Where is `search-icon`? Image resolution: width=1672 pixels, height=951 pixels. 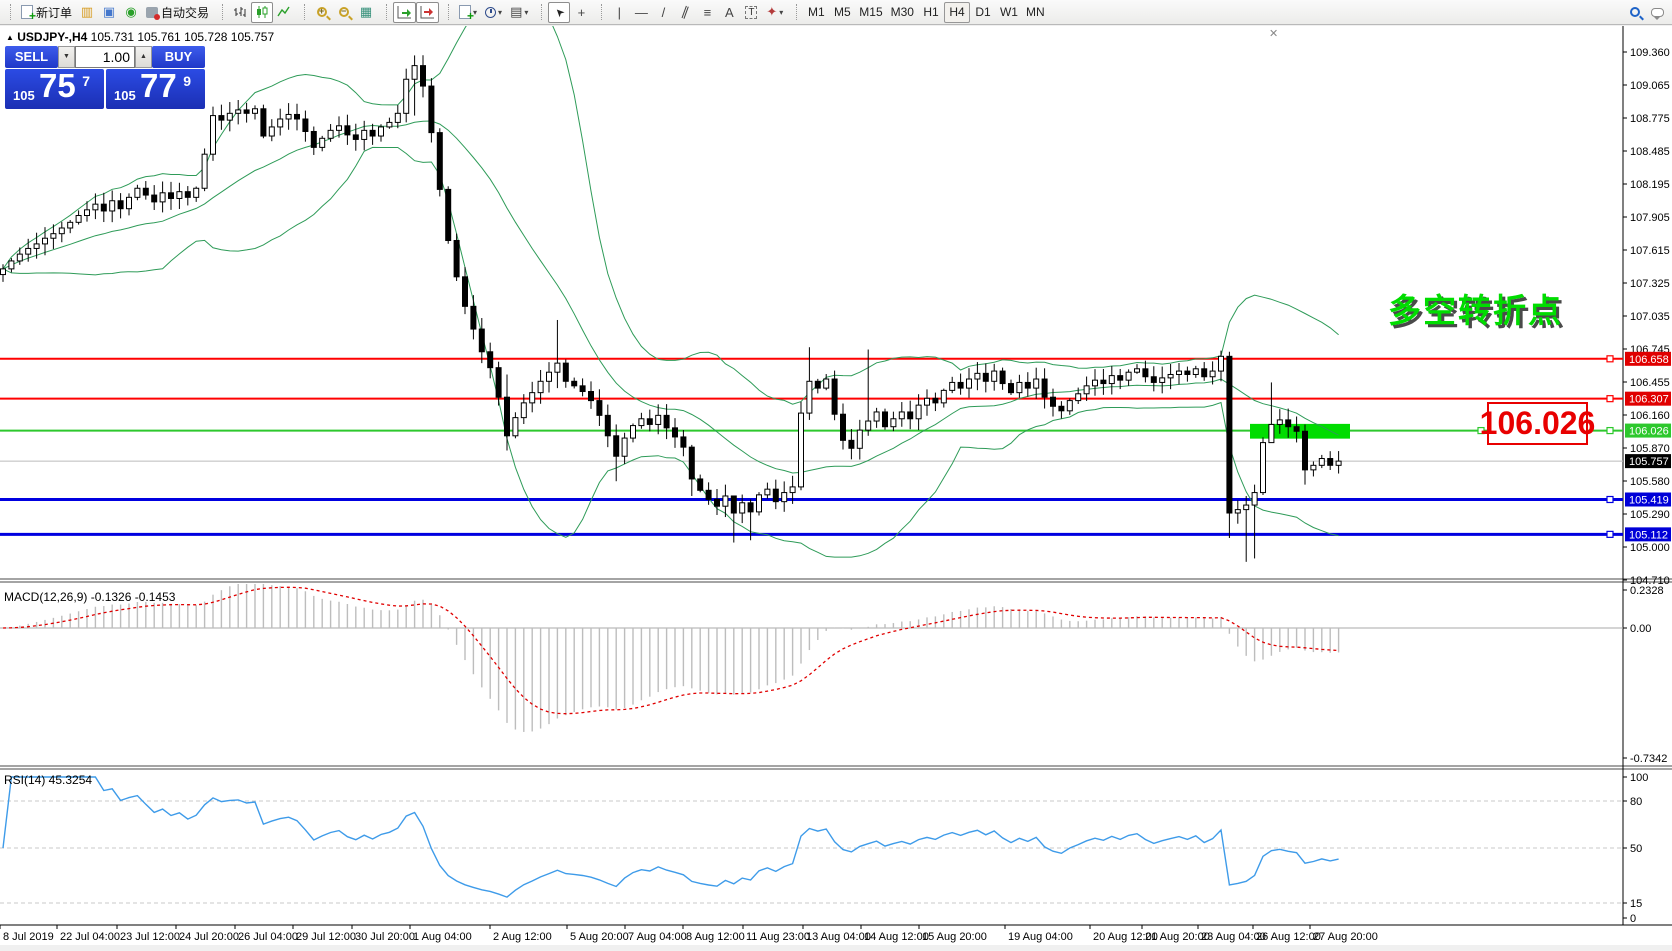 search-icon is located at coordinates (1635, 12).